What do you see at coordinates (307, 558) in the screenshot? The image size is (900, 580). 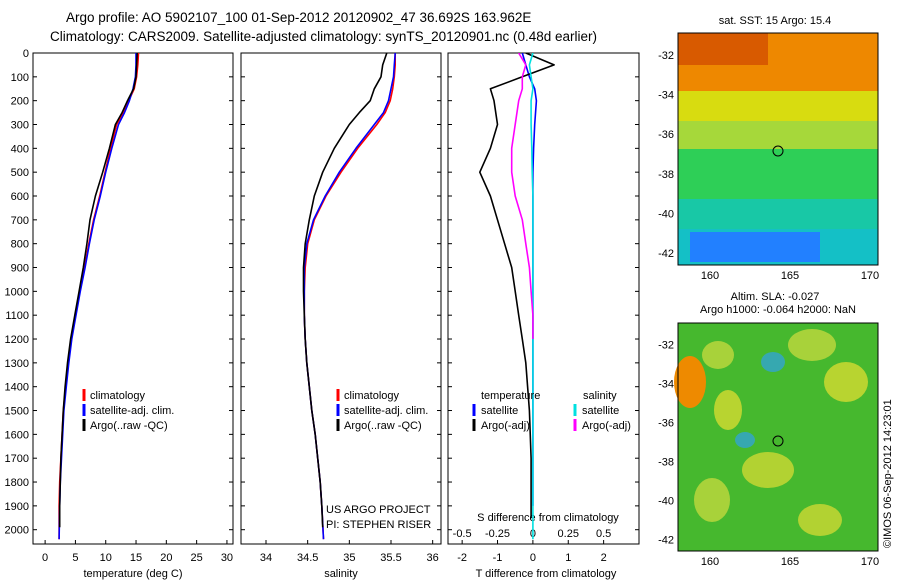 I see `salinity-tick-label: 34.5` at bounding box center [307, 558].